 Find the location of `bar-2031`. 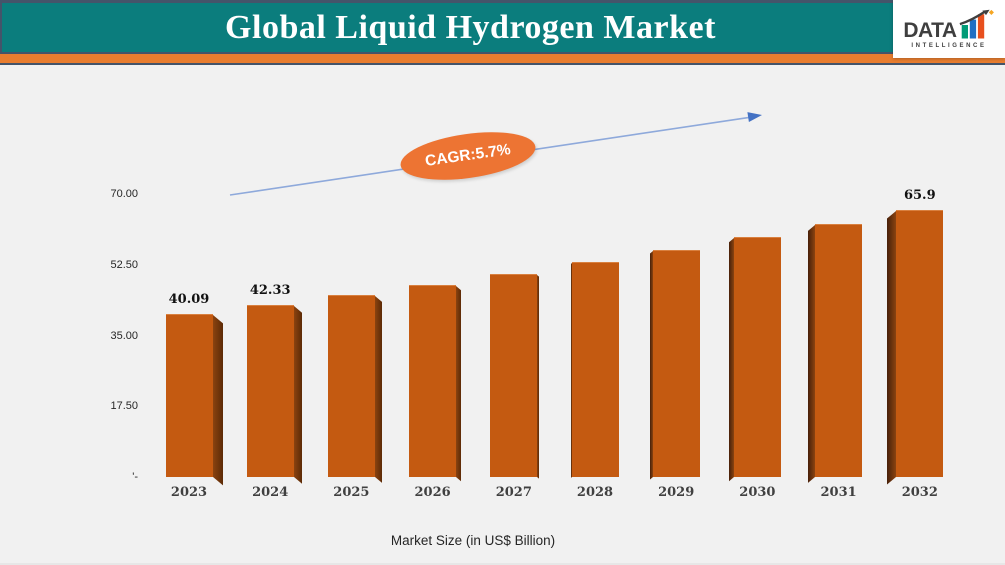

bar-2031 is located at coordinates (835, 353).